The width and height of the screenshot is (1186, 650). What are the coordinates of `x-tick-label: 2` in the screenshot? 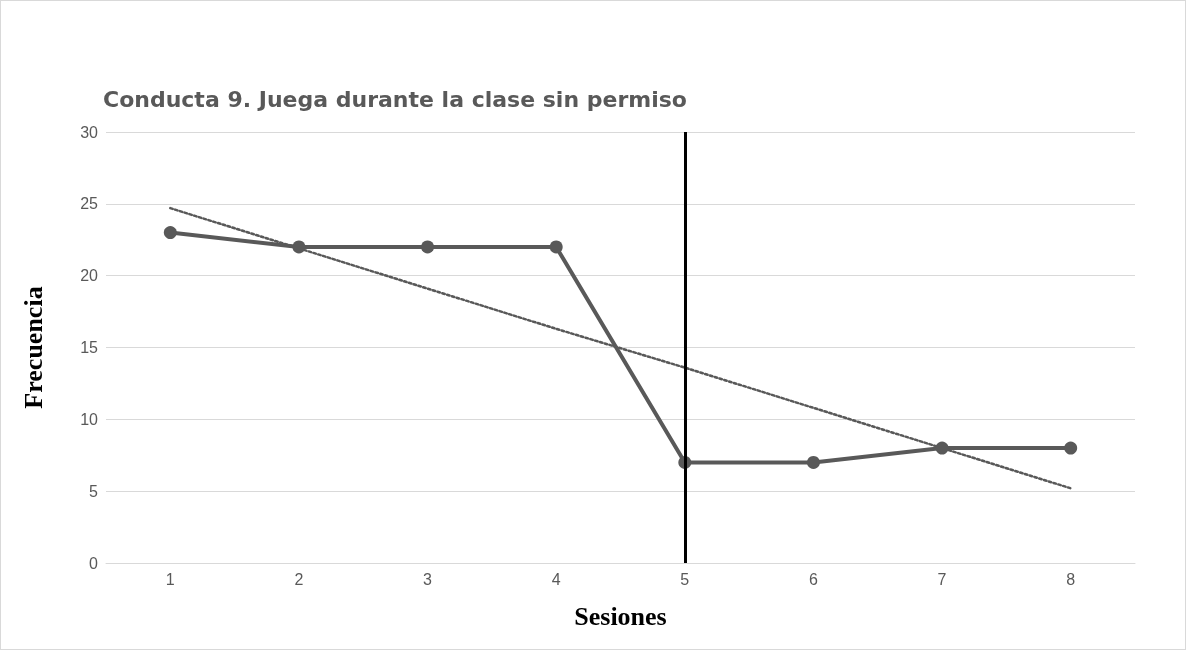 It's located at (299, 579).